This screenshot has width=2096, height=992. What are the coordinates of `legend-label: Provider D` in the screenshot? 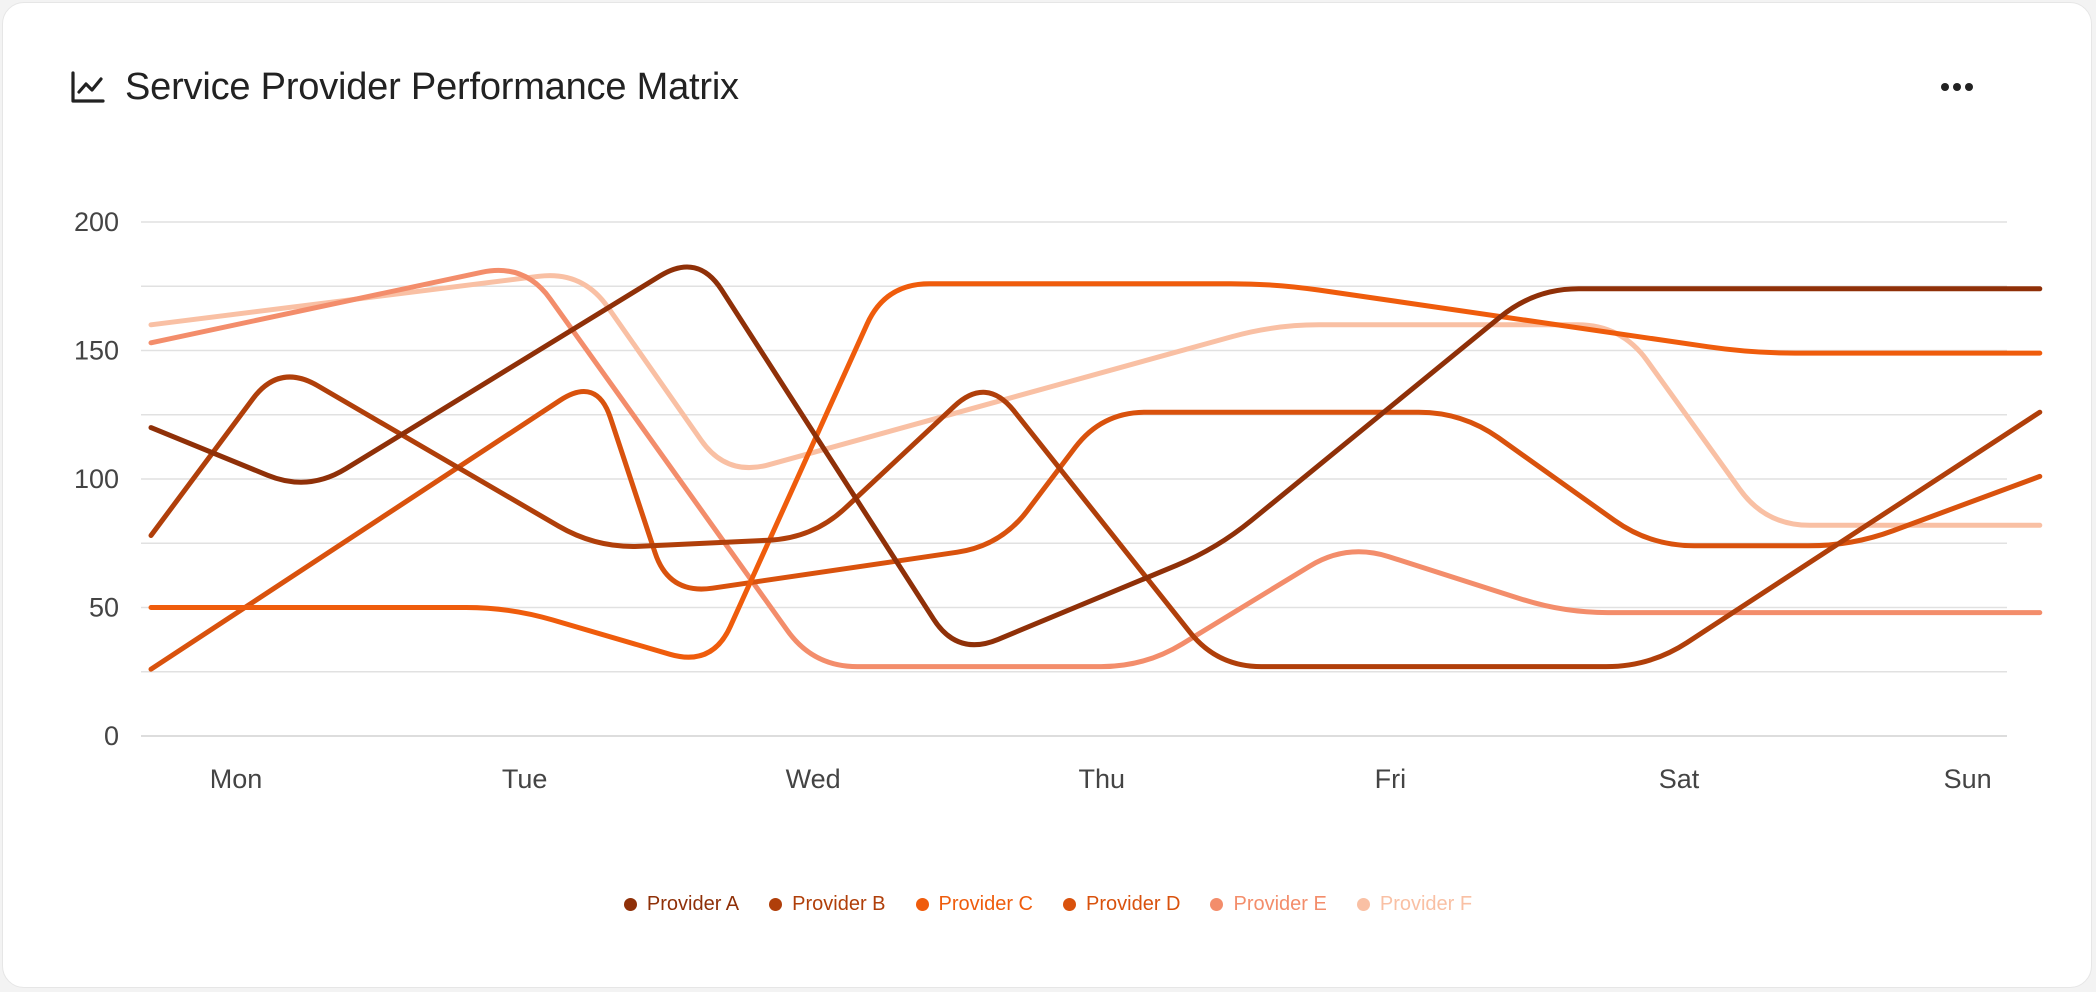 It's located at (1133, 904).